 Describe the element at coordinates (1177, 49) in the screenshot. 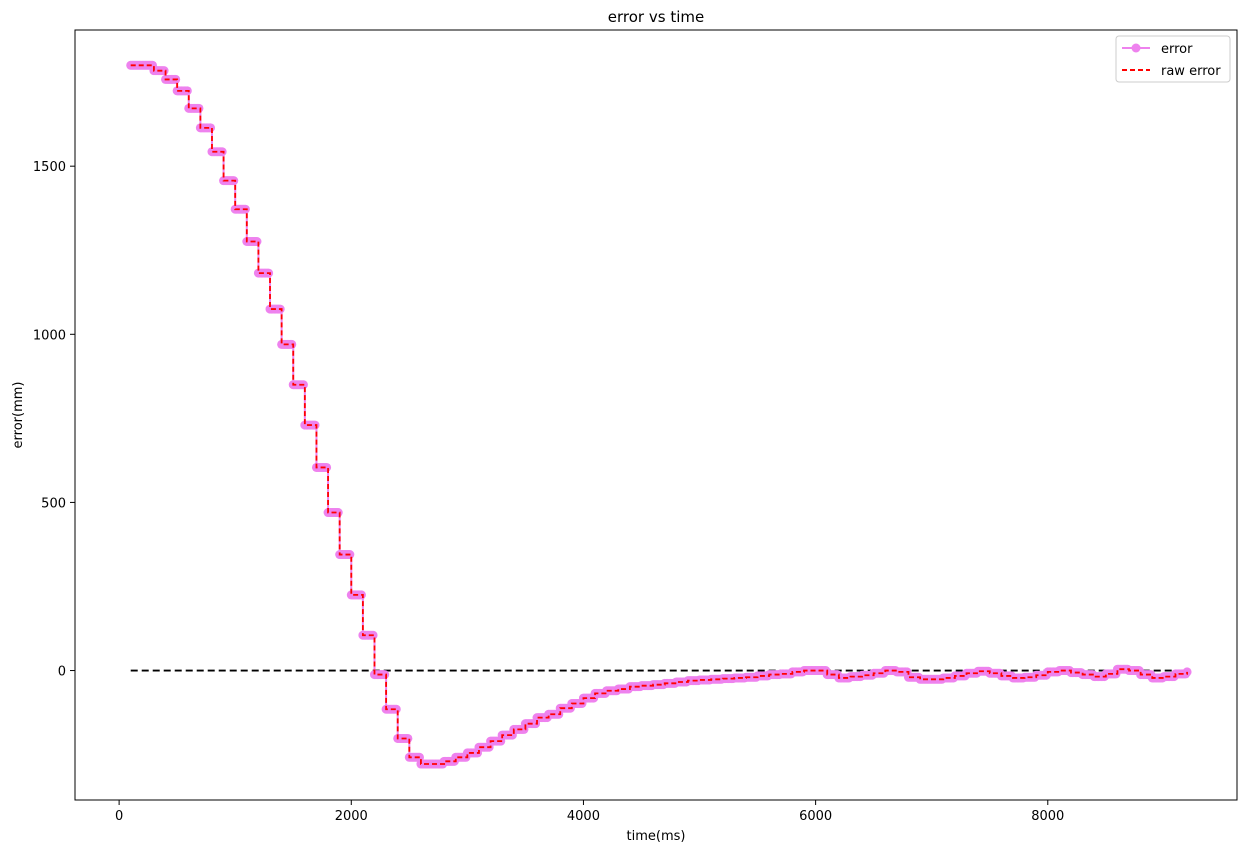

I see `legend-label-error: error` at that location.